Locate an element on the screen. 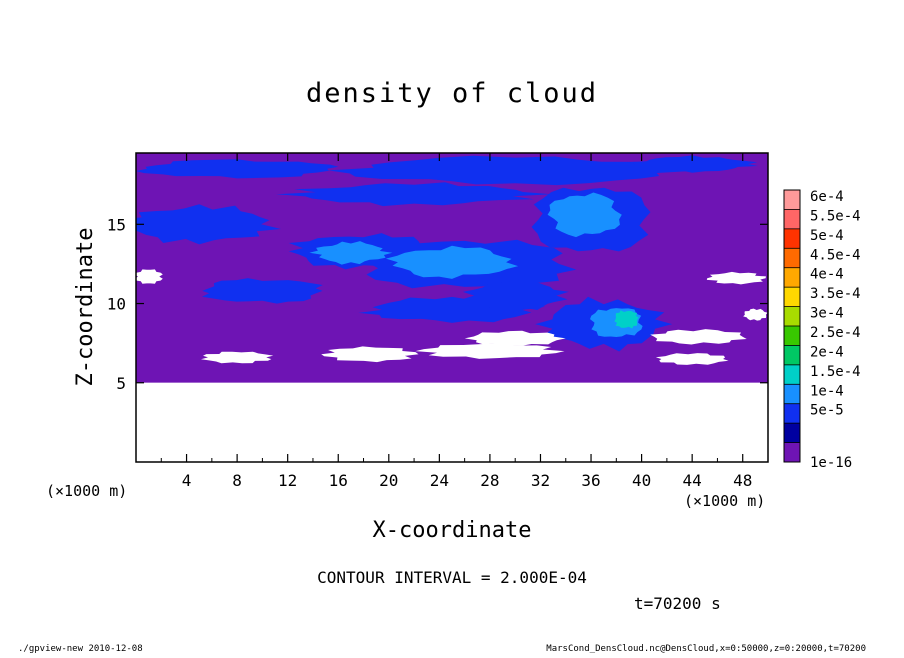  time-label: t=70200 s is located at coordinates (677, 603).